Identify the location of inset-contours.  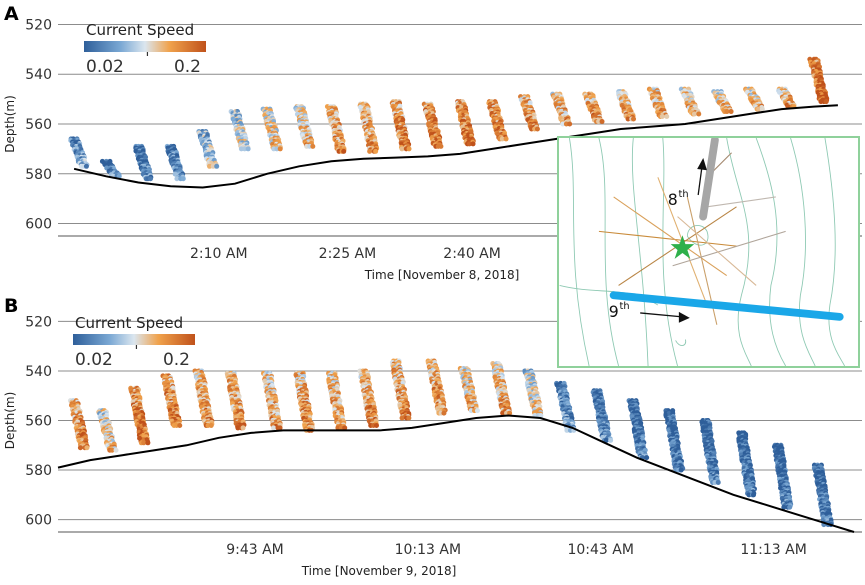
(702, 252).